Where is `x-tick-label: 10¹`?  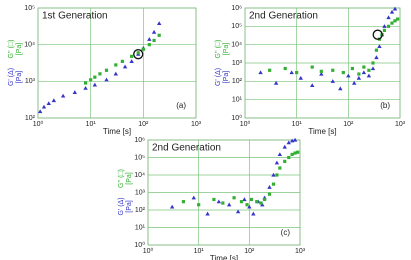
x-tick-label: 10¹ is located at coordinates (199, 251).